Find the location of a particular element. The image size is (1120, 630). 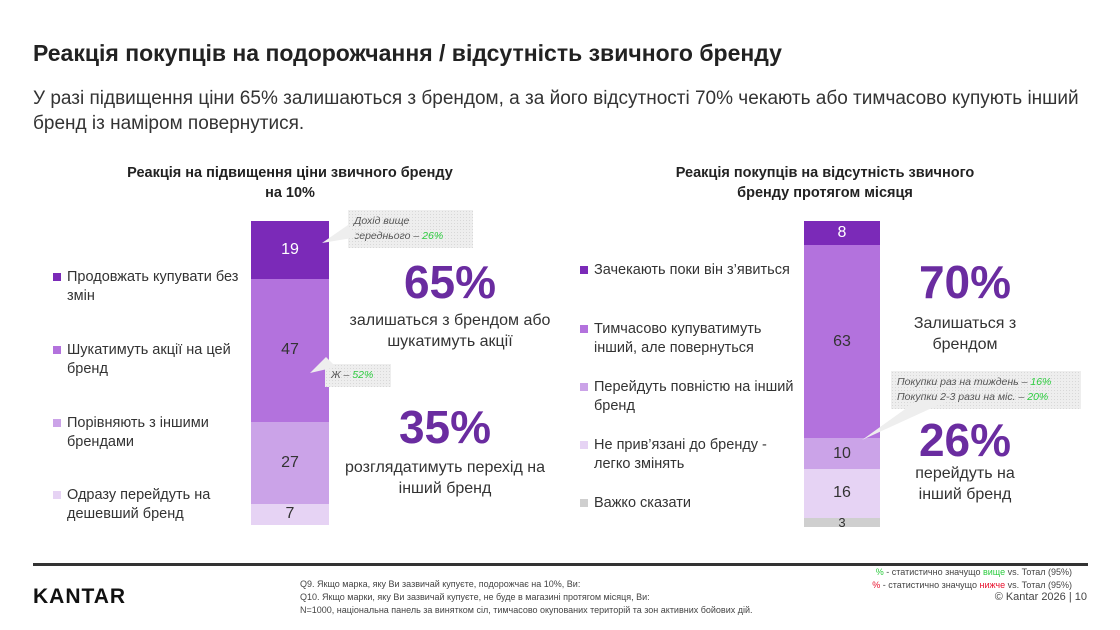

legend-item: Не прив’язані до бренду - легко змінять is located at coordinates (692, 455).